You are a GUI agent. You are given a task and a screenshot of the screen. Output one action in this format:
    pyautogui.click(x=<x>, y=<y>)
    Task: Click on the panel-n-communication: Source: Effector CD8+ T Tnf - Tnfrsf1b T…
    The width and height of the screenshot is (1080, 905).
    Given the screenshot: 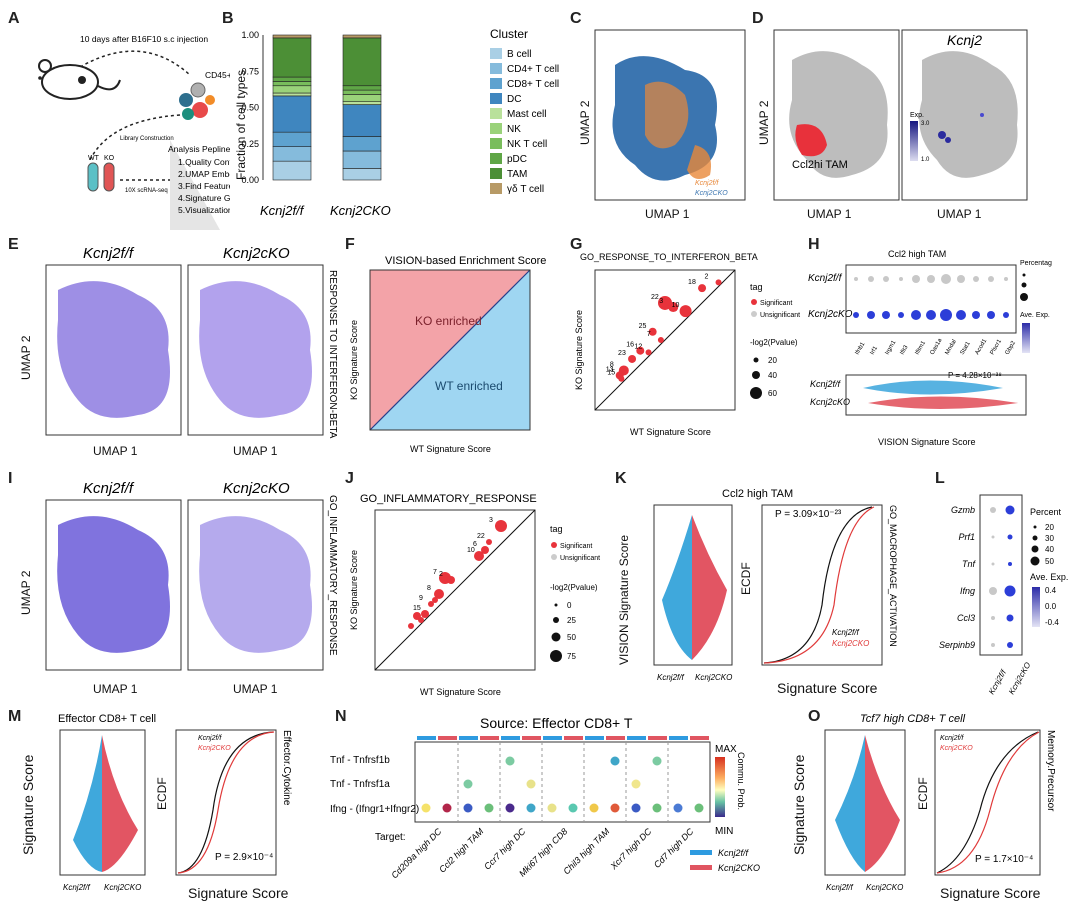 What is the action you would take?
    pyautogui.click(x=545, y=797)
    